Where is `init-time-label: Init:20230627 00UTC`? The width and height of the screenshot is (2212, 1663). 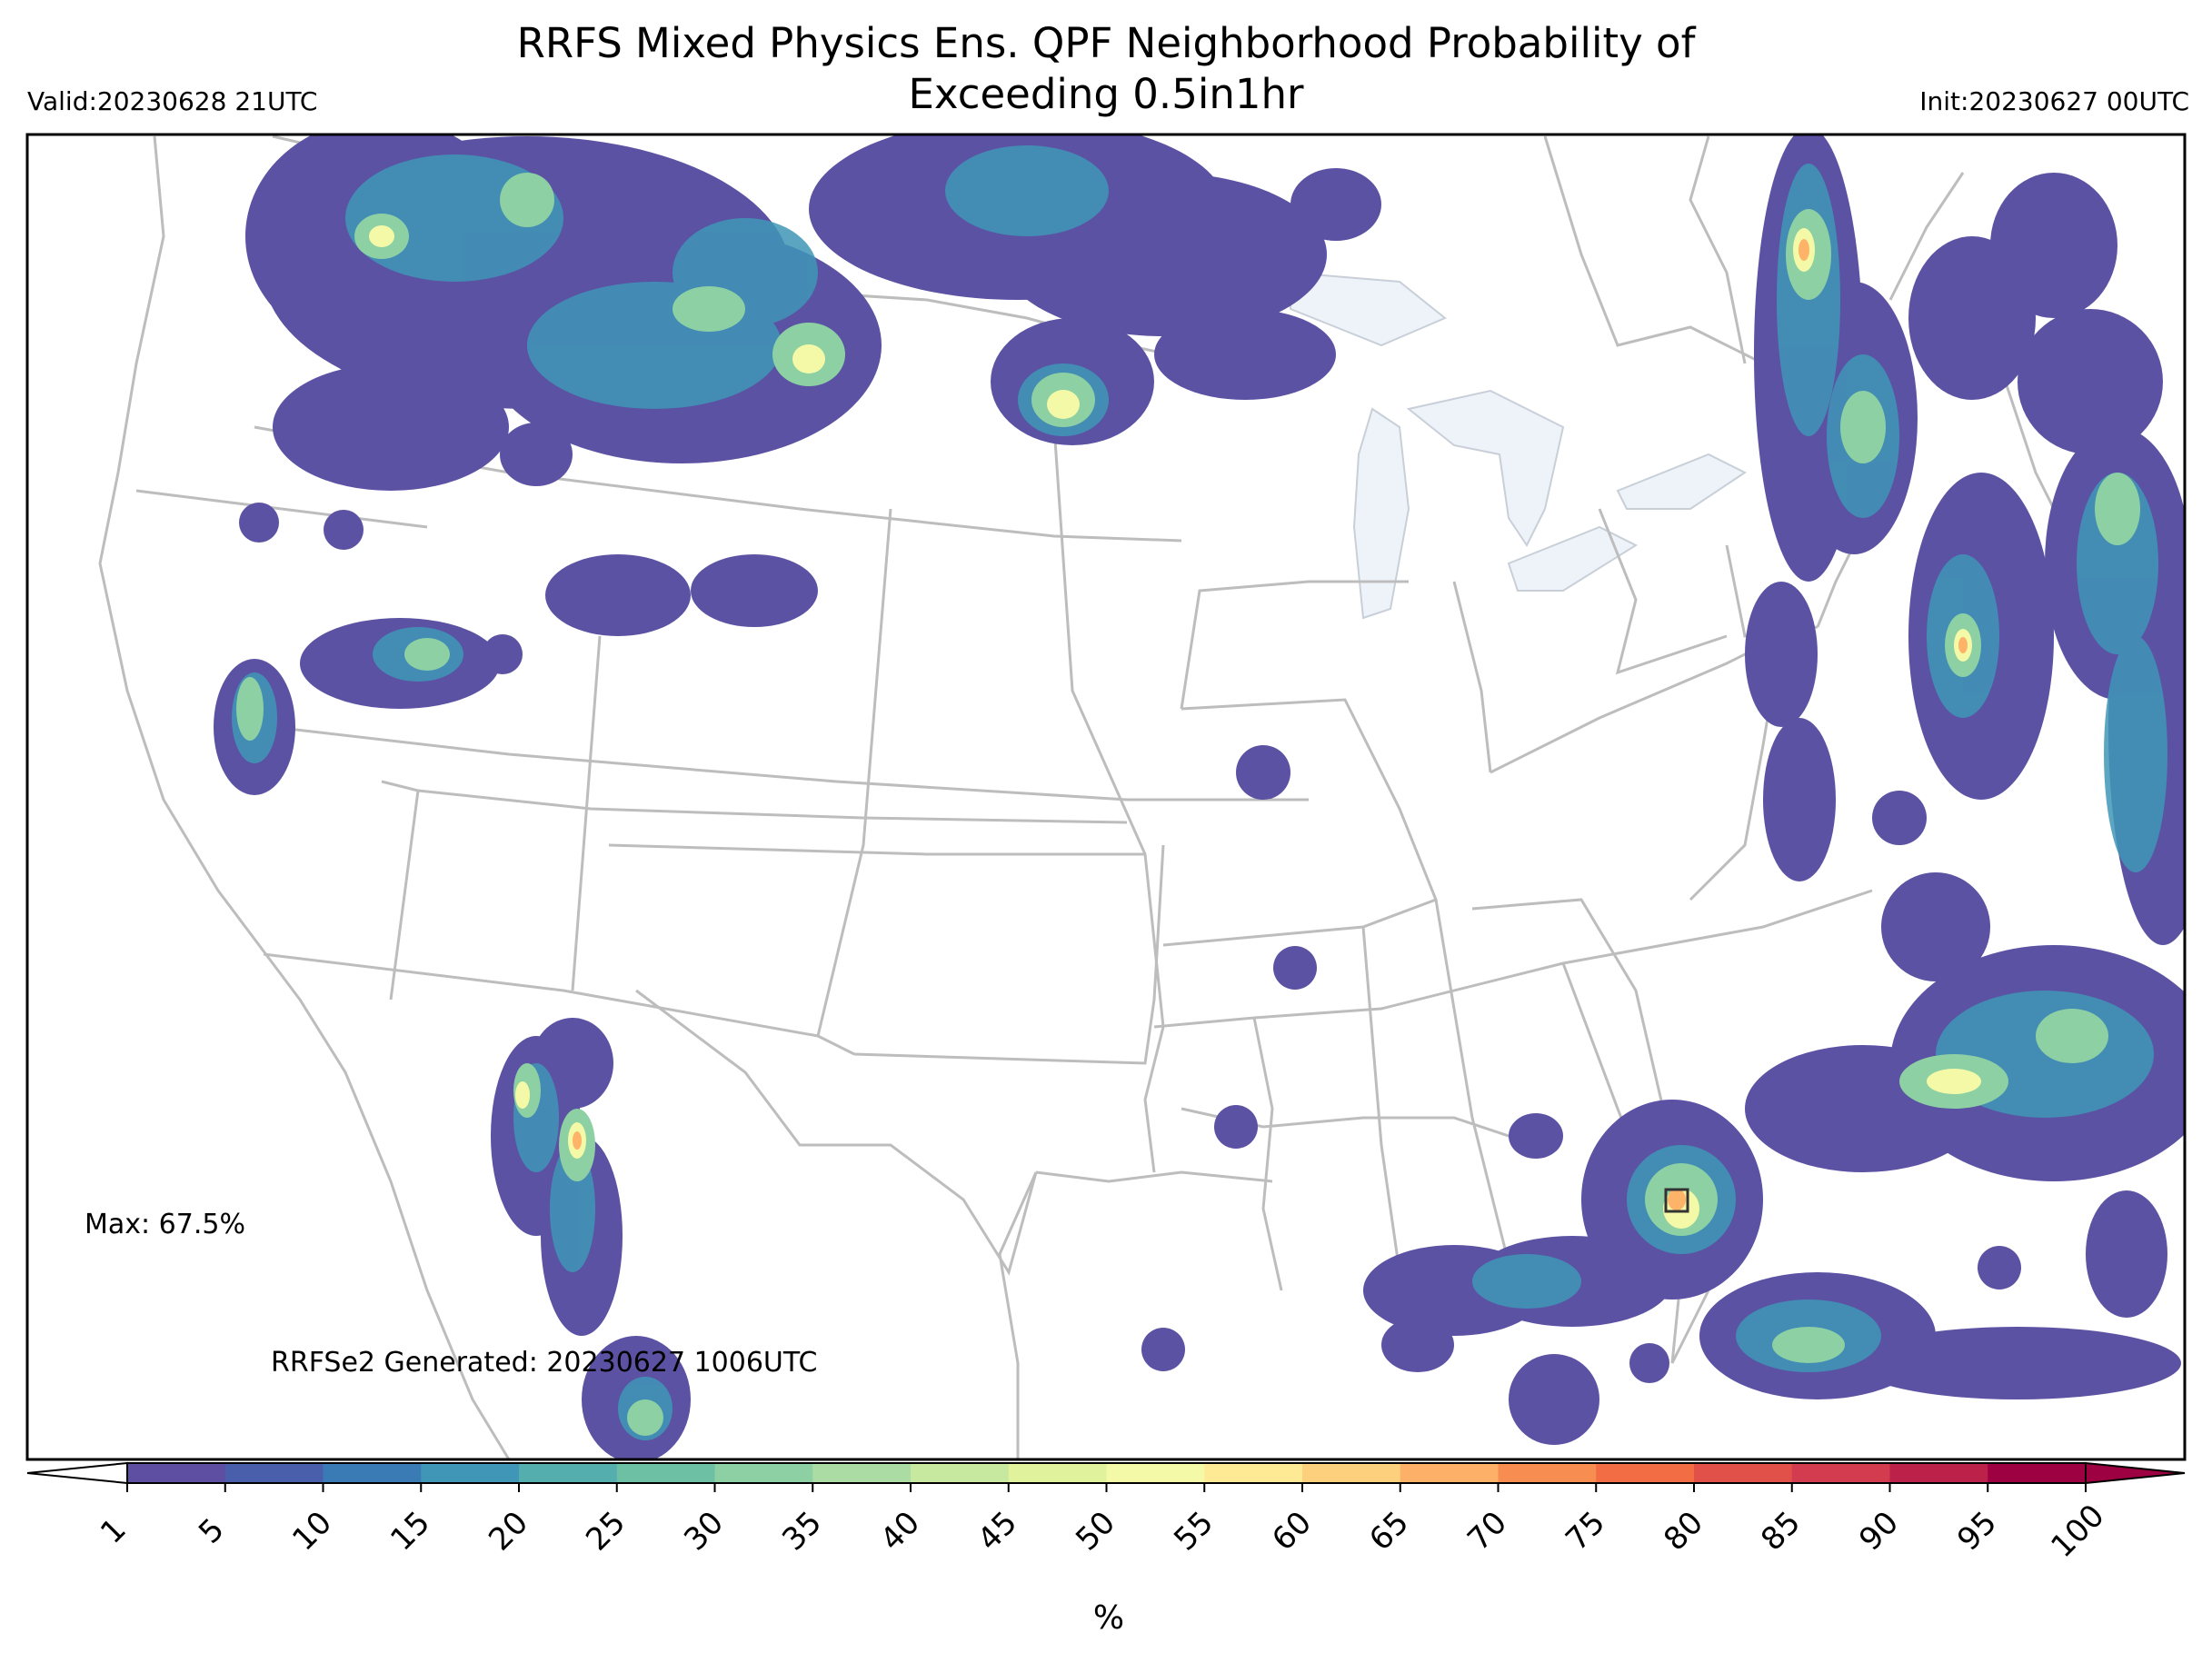 init-time-label: Init:20230627 00UTC is located at coordinates (2054, 101).